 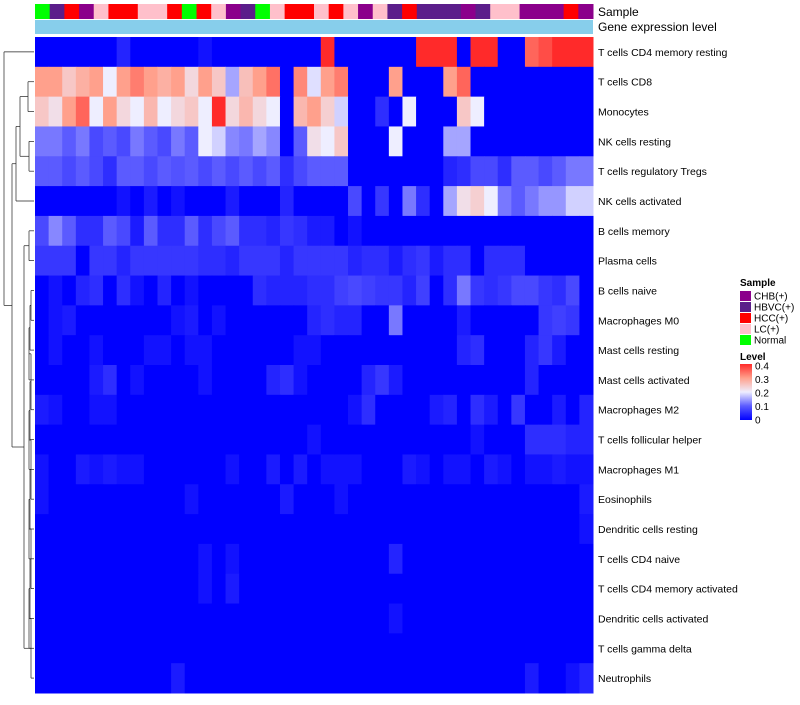 What do you see at coordinates (758, 283) in the screenshot?
I see `legend-sample-title: Sample` at bounding box center [758, 283].